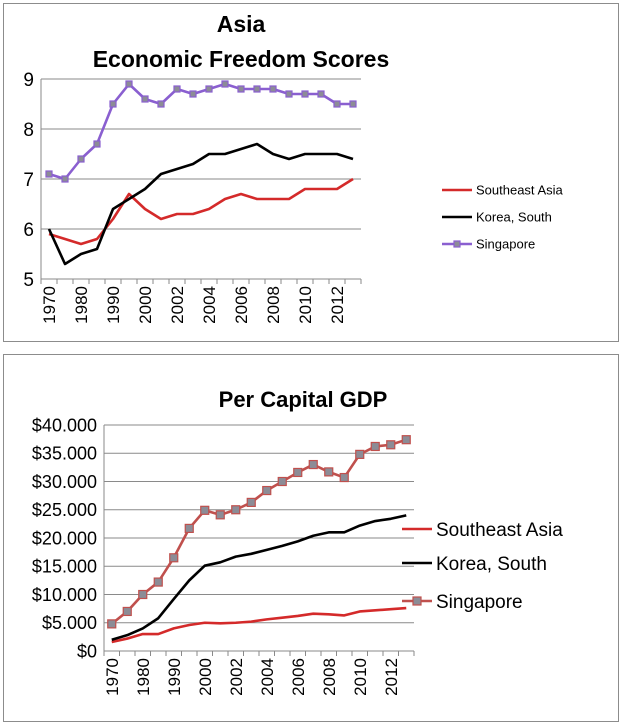  I want to click on y-tick-label: 8, so click(28, 130).